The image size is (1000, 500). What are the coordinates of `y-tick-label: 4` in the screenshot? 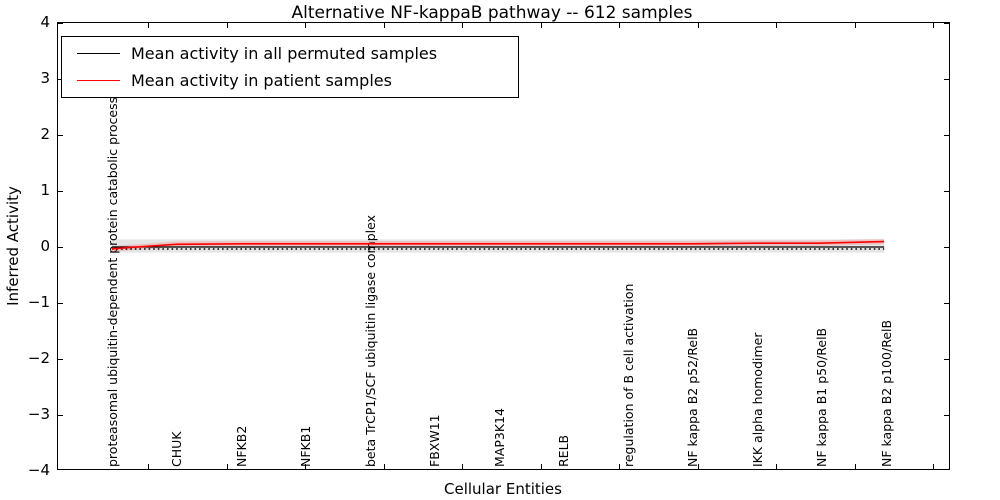 It's located at (45, 22).